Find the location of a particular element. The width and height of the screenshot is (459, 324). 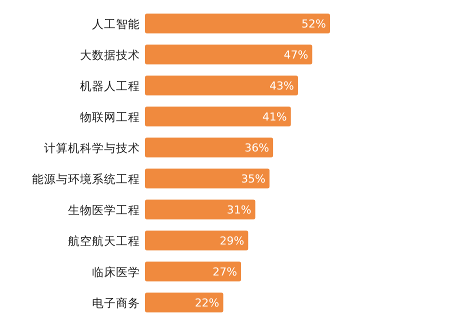

y-tick-label: 机器人工程 is located at coordinates (110, 86).